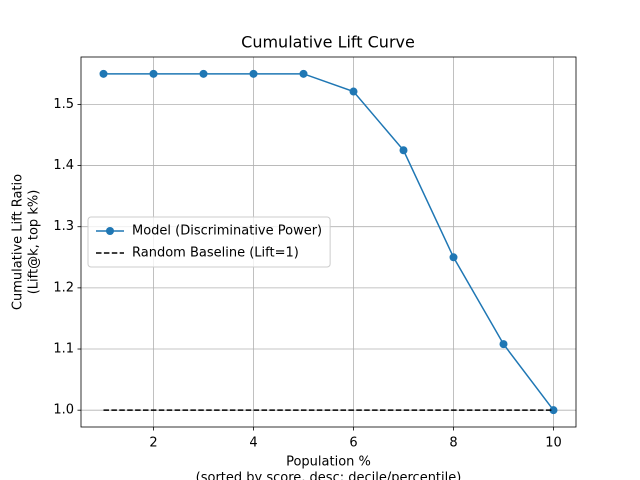 This screenshot has height=480, width=640. What do you see at coordinates (328, 462) in the screenshot?
I see `x-axis-label: Population %` at bounding box center [328, 462].